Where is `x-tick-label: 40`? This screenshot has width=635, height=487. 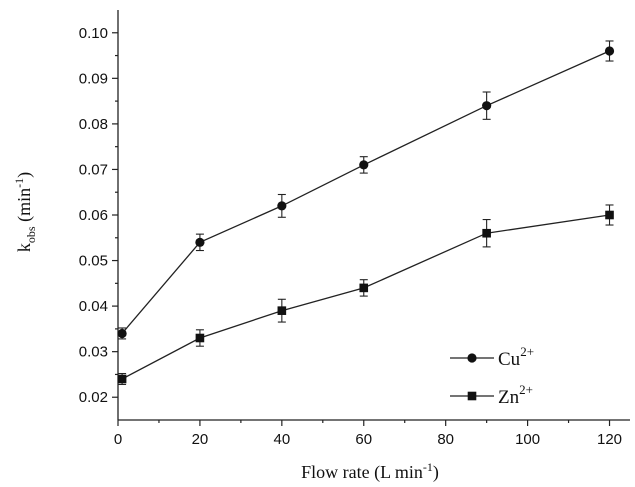 x-tick-label: 40 is located at coordinates (281, 439).